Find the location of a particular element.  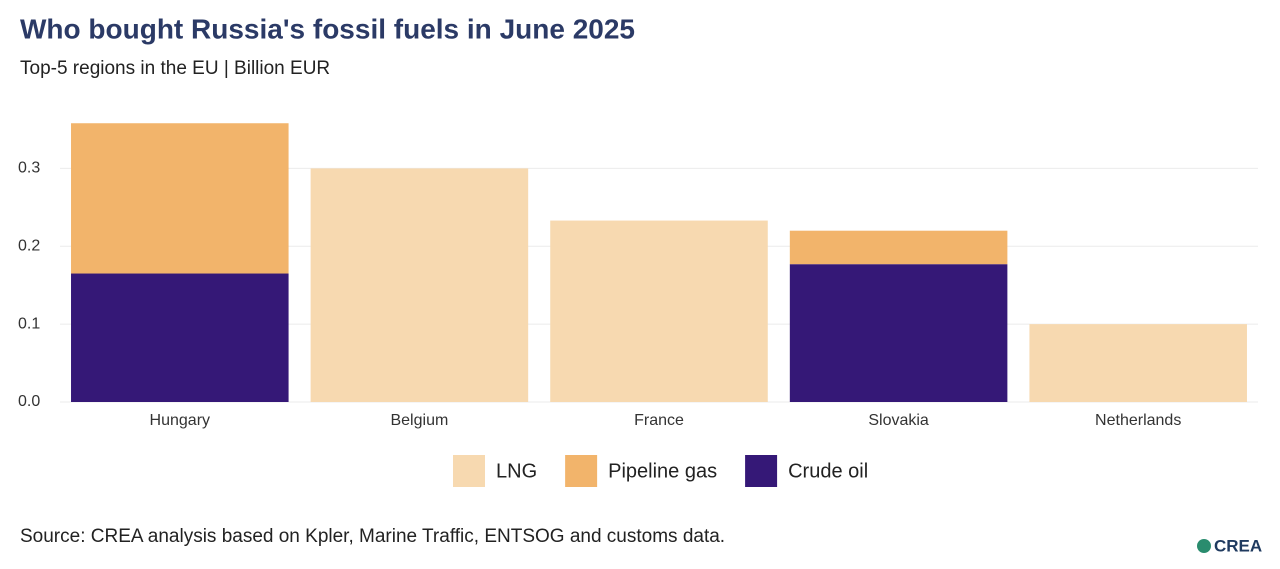

y-tick-label: 0.3 is located at coordinates (29, 168).